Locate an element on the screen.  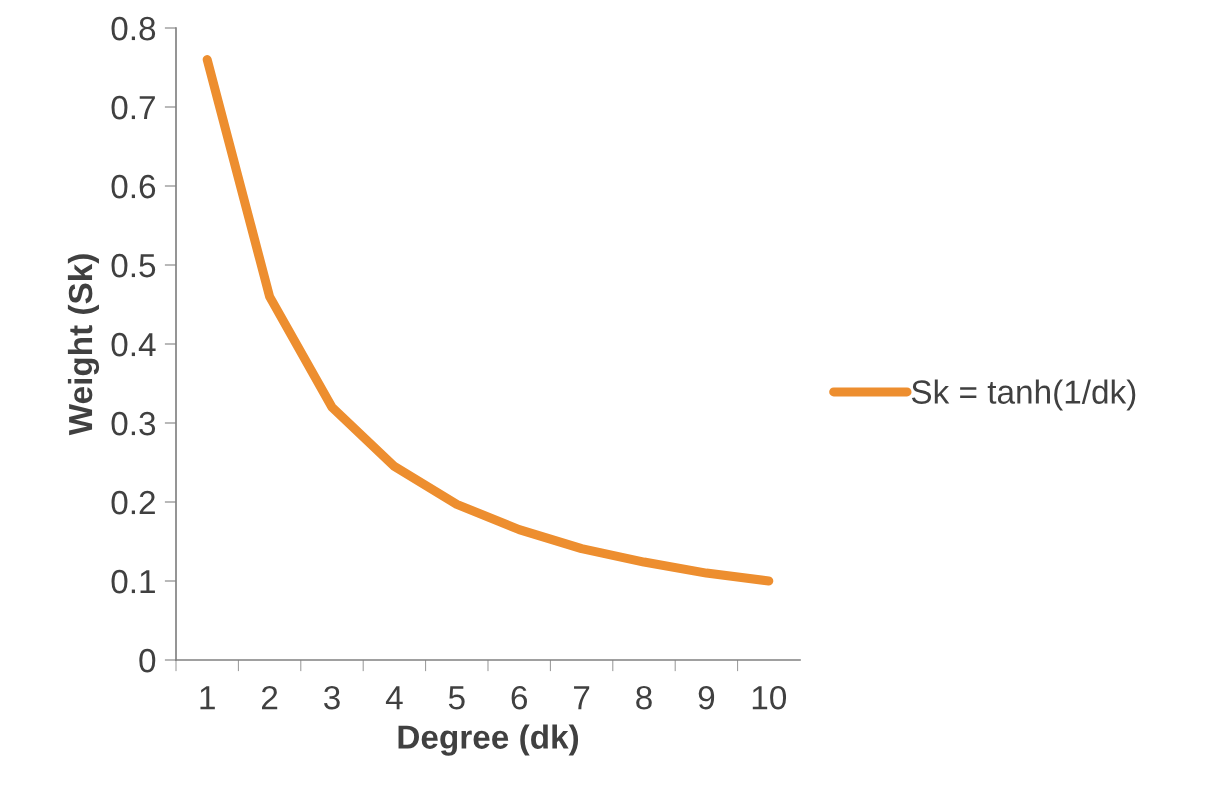
x-tick-label: 5 is located at coordinates (456, 698).